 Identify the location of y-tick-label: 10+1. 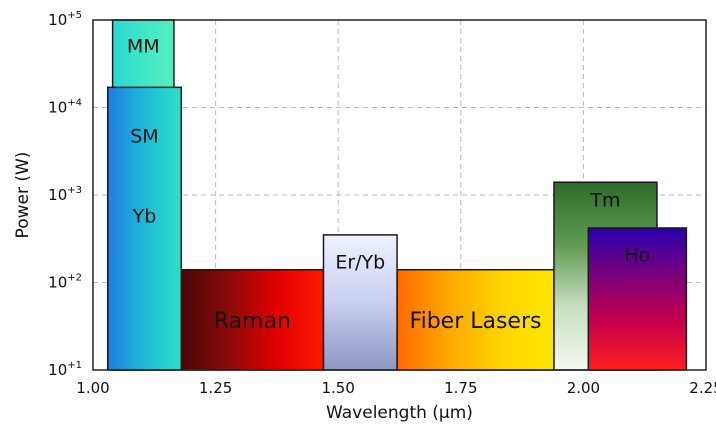
(65, 369).